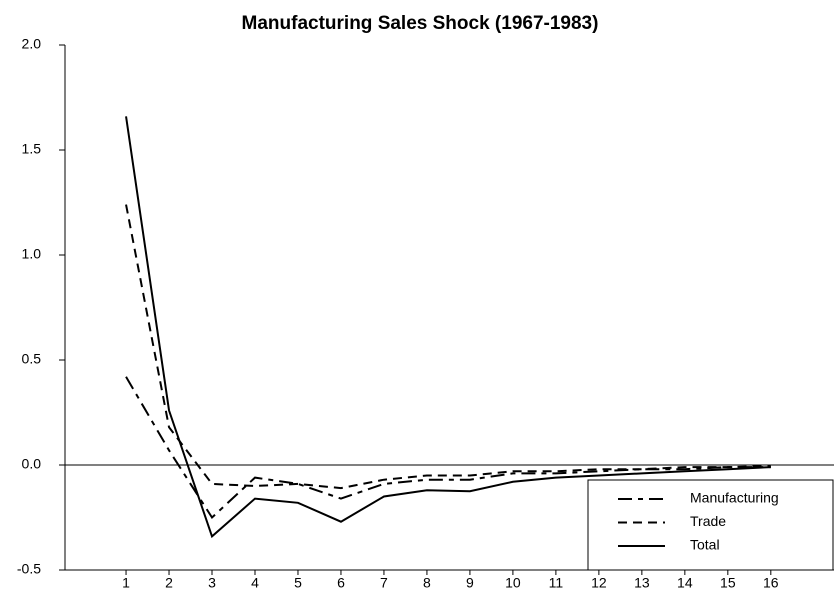  I want to click on y-tick-label: 1.0, so click(32, 254).